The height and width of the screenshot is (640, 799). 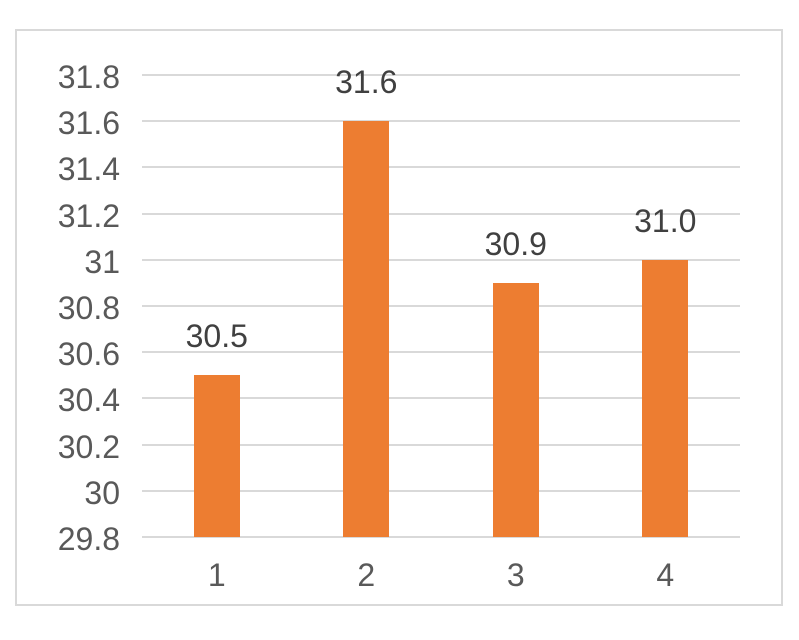 I want to click on y-axis-tick-label: 30.4, so click(x=88, y=400).